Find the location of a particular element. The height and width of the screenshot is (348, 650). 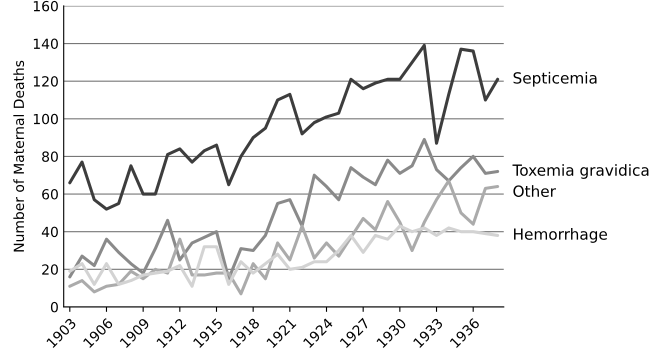

y-tick-label: 40 is located at coordinates (50, 232).